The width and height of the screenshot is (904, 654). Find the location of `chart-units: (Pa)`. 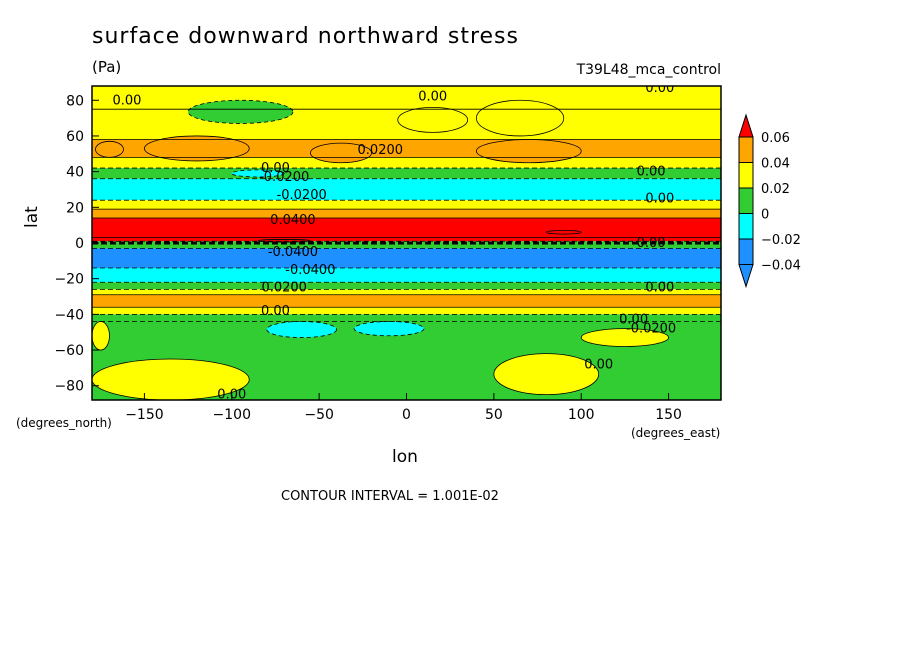

chart-units: (Pa) is located at coordinates (107, 67).